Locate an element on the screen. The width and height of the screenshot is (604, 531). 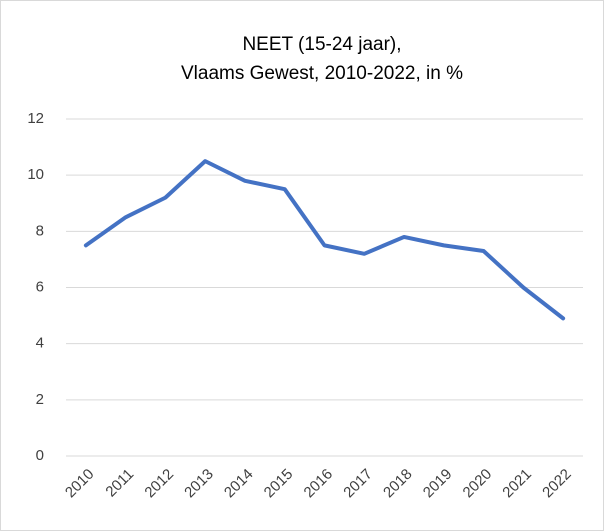
y-tick-label: 6 is located at coordinates (40, 286).